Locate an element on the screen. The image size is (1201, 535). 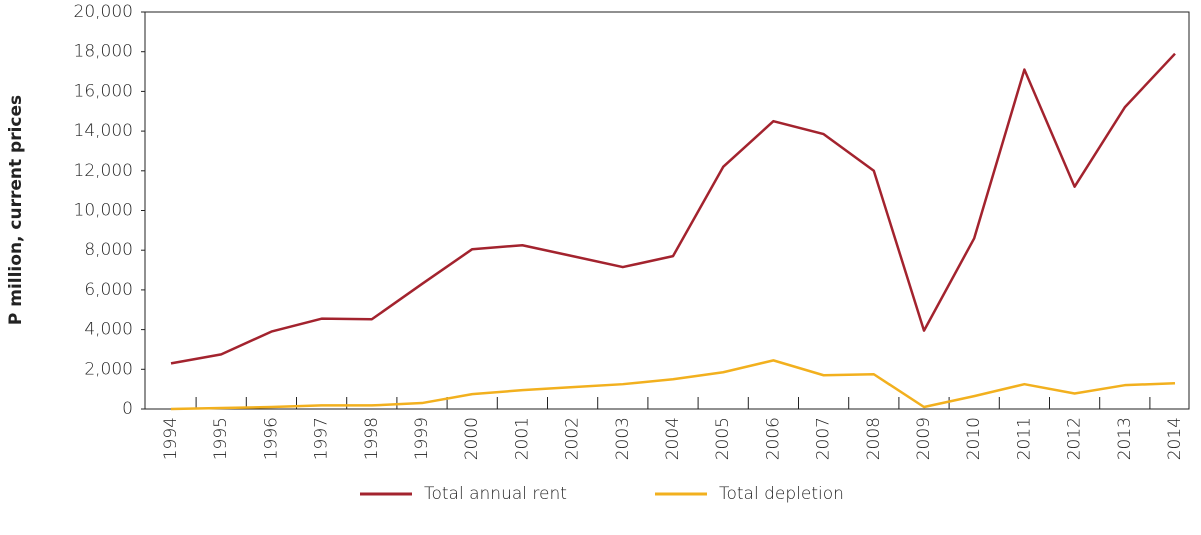
x-tick-label: 2002 is located at coordinates (573, 438).